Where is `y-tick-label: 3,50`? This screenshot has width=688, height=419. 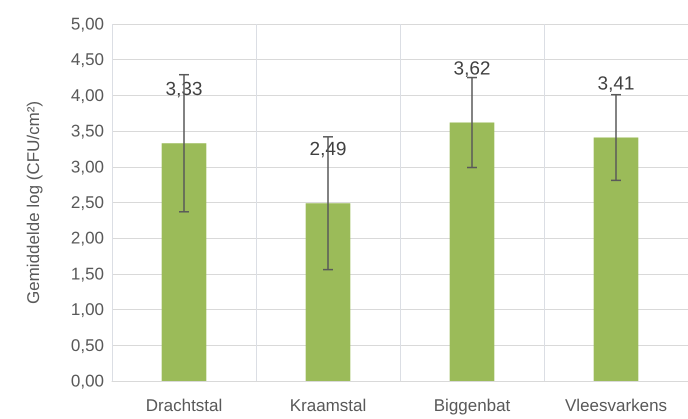
y-tick-label: 3,50 is located at coordinates (87, 131).